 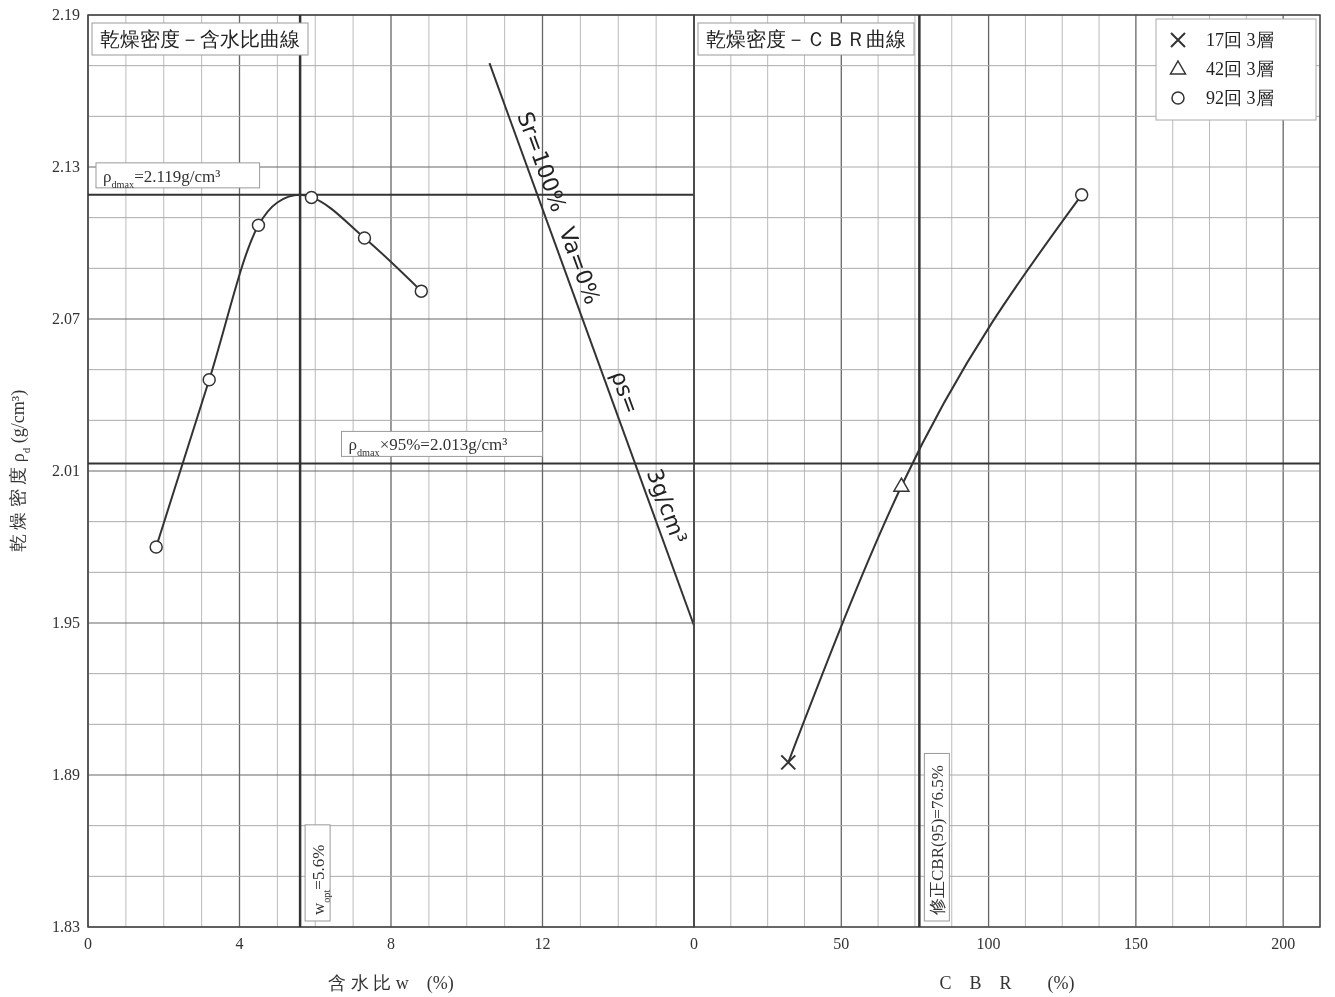 What do you see at coordinates (200, 39) in the screenshot?
I see `text: 乾燥密度－含水比曲線` at bounding box center [200, 39].